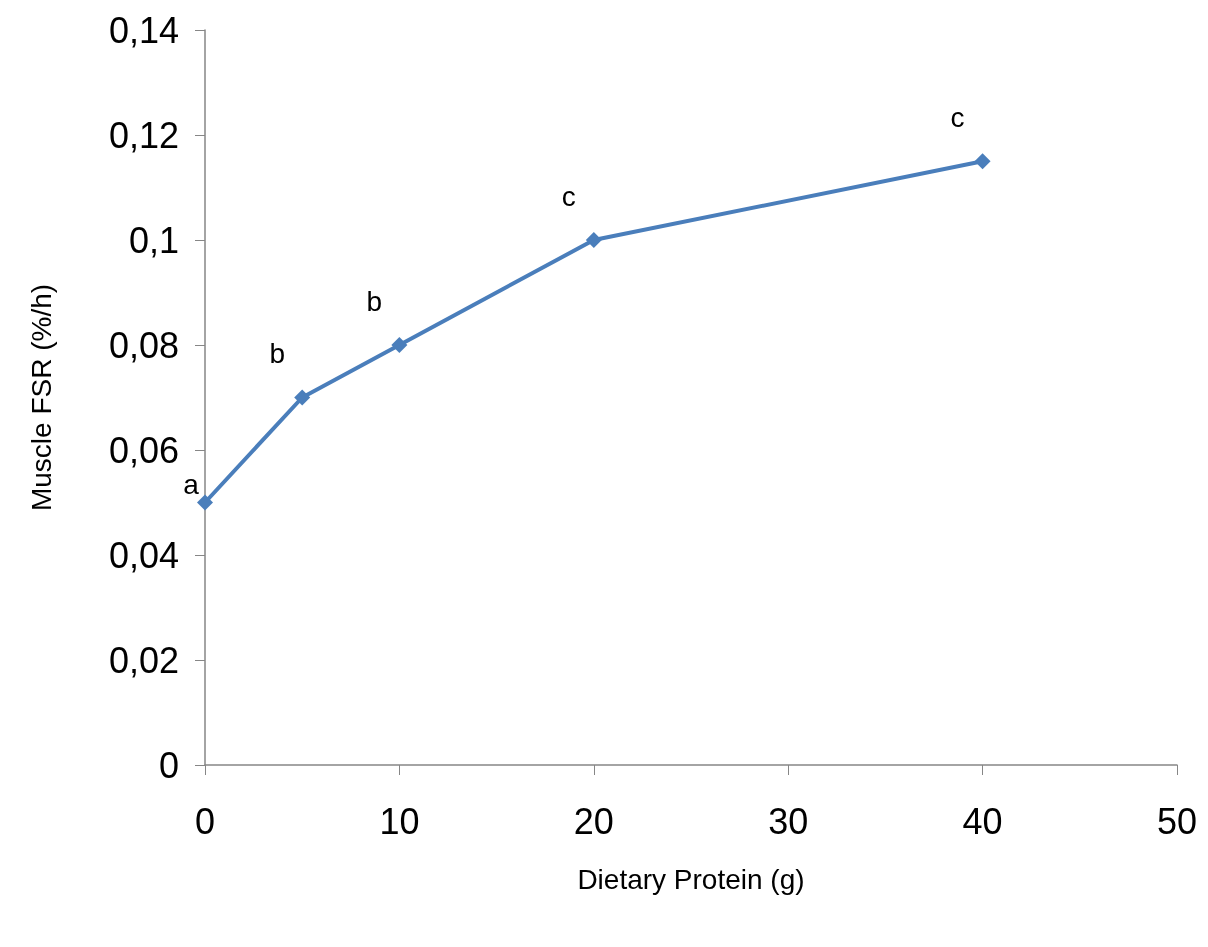 This screenshot has width=1208, height=947. I want to click on y-tick-label: 0,12, so click(143, 135).